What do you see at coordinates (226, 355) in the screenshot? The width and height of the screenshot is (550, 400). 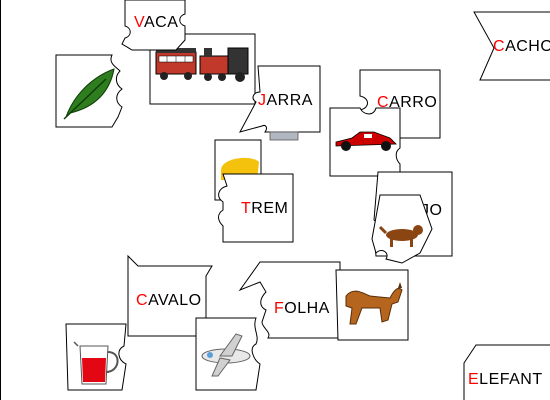 I see `airplane-icon` at bounding box center [226, 355].